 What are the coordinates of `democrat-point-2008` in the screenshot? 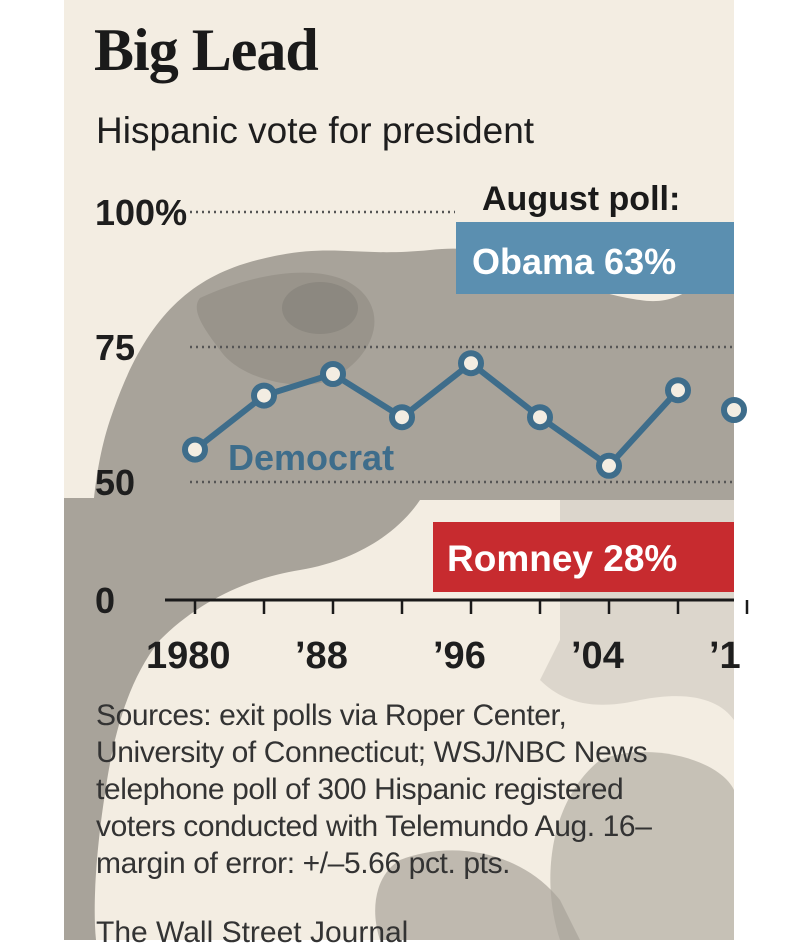 It's located at (678, 390).